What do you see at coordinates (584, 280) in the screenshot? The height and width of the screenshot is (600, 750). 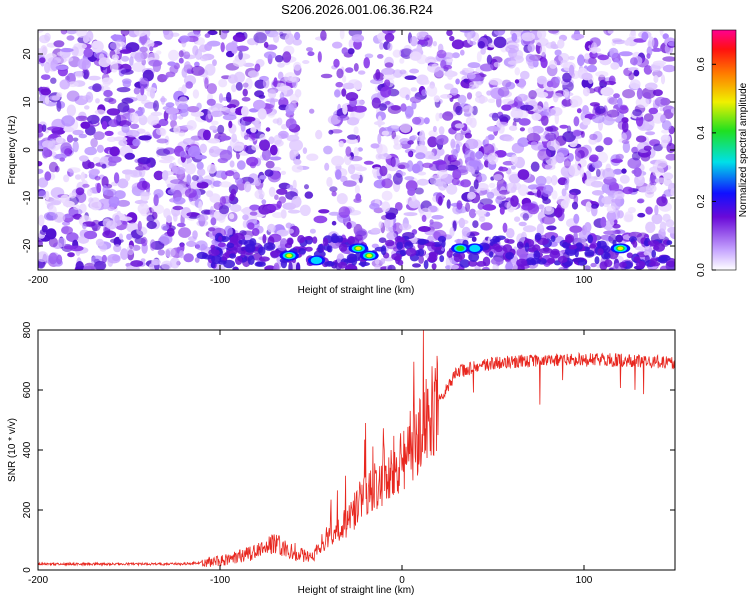 I see `x-tick-label: 100` at bounding box center [584, 280].